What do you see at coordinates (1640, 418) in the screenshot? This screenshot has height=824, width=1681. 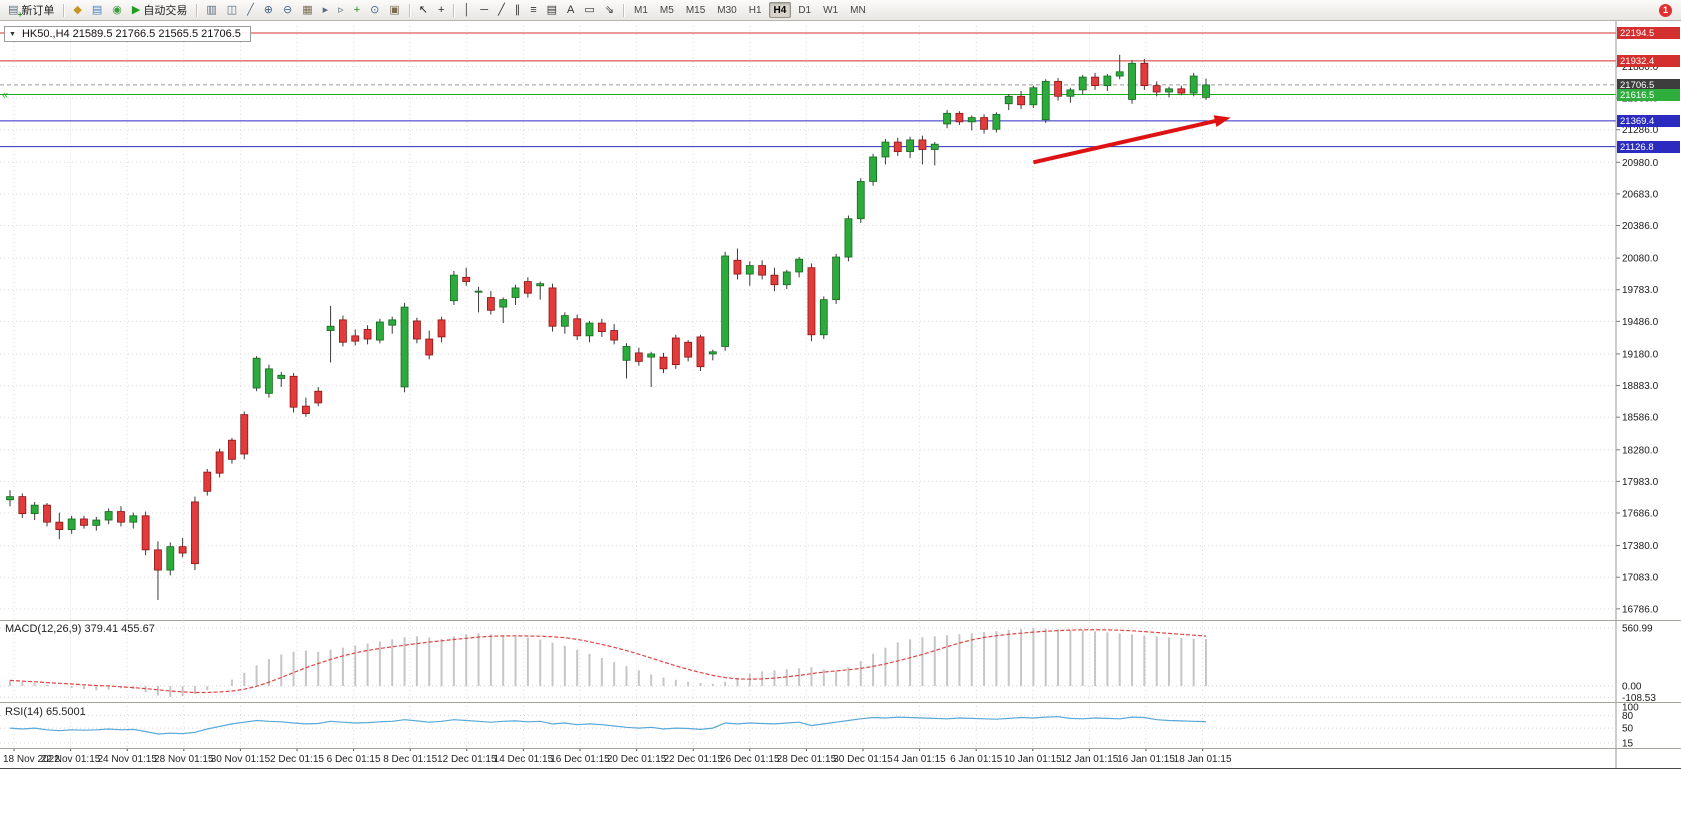 I see `svg-text: 18586.0` at bounding box center [1640, 418].